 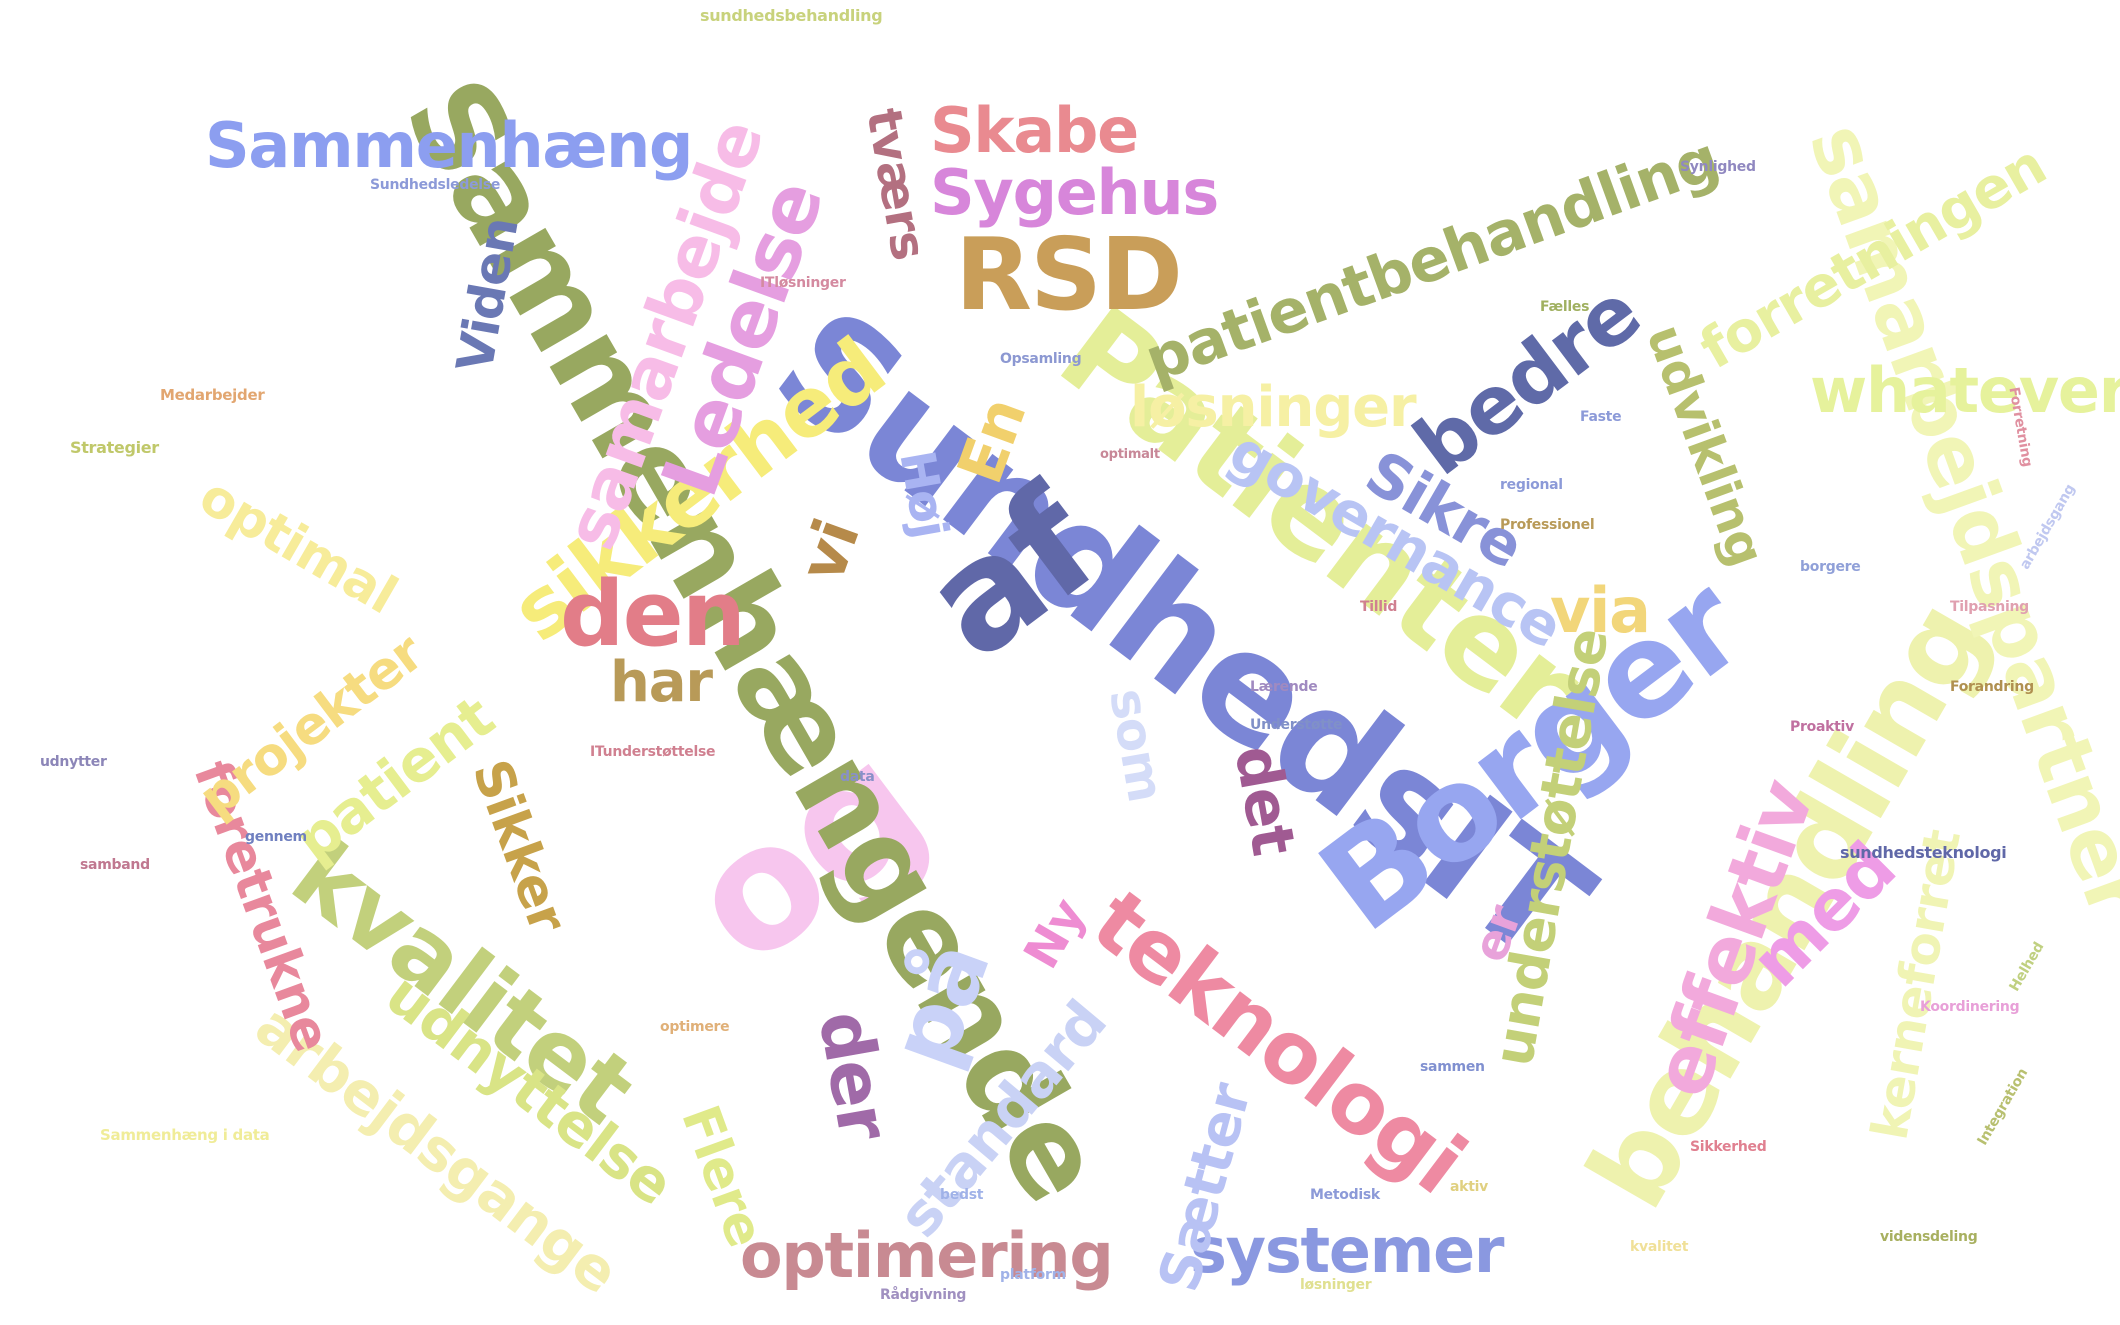 What do you see at coordinates (791, 15) in the screenshot?
I see `small-word: sundhedsbehandling` at bounding box center [791, 15].